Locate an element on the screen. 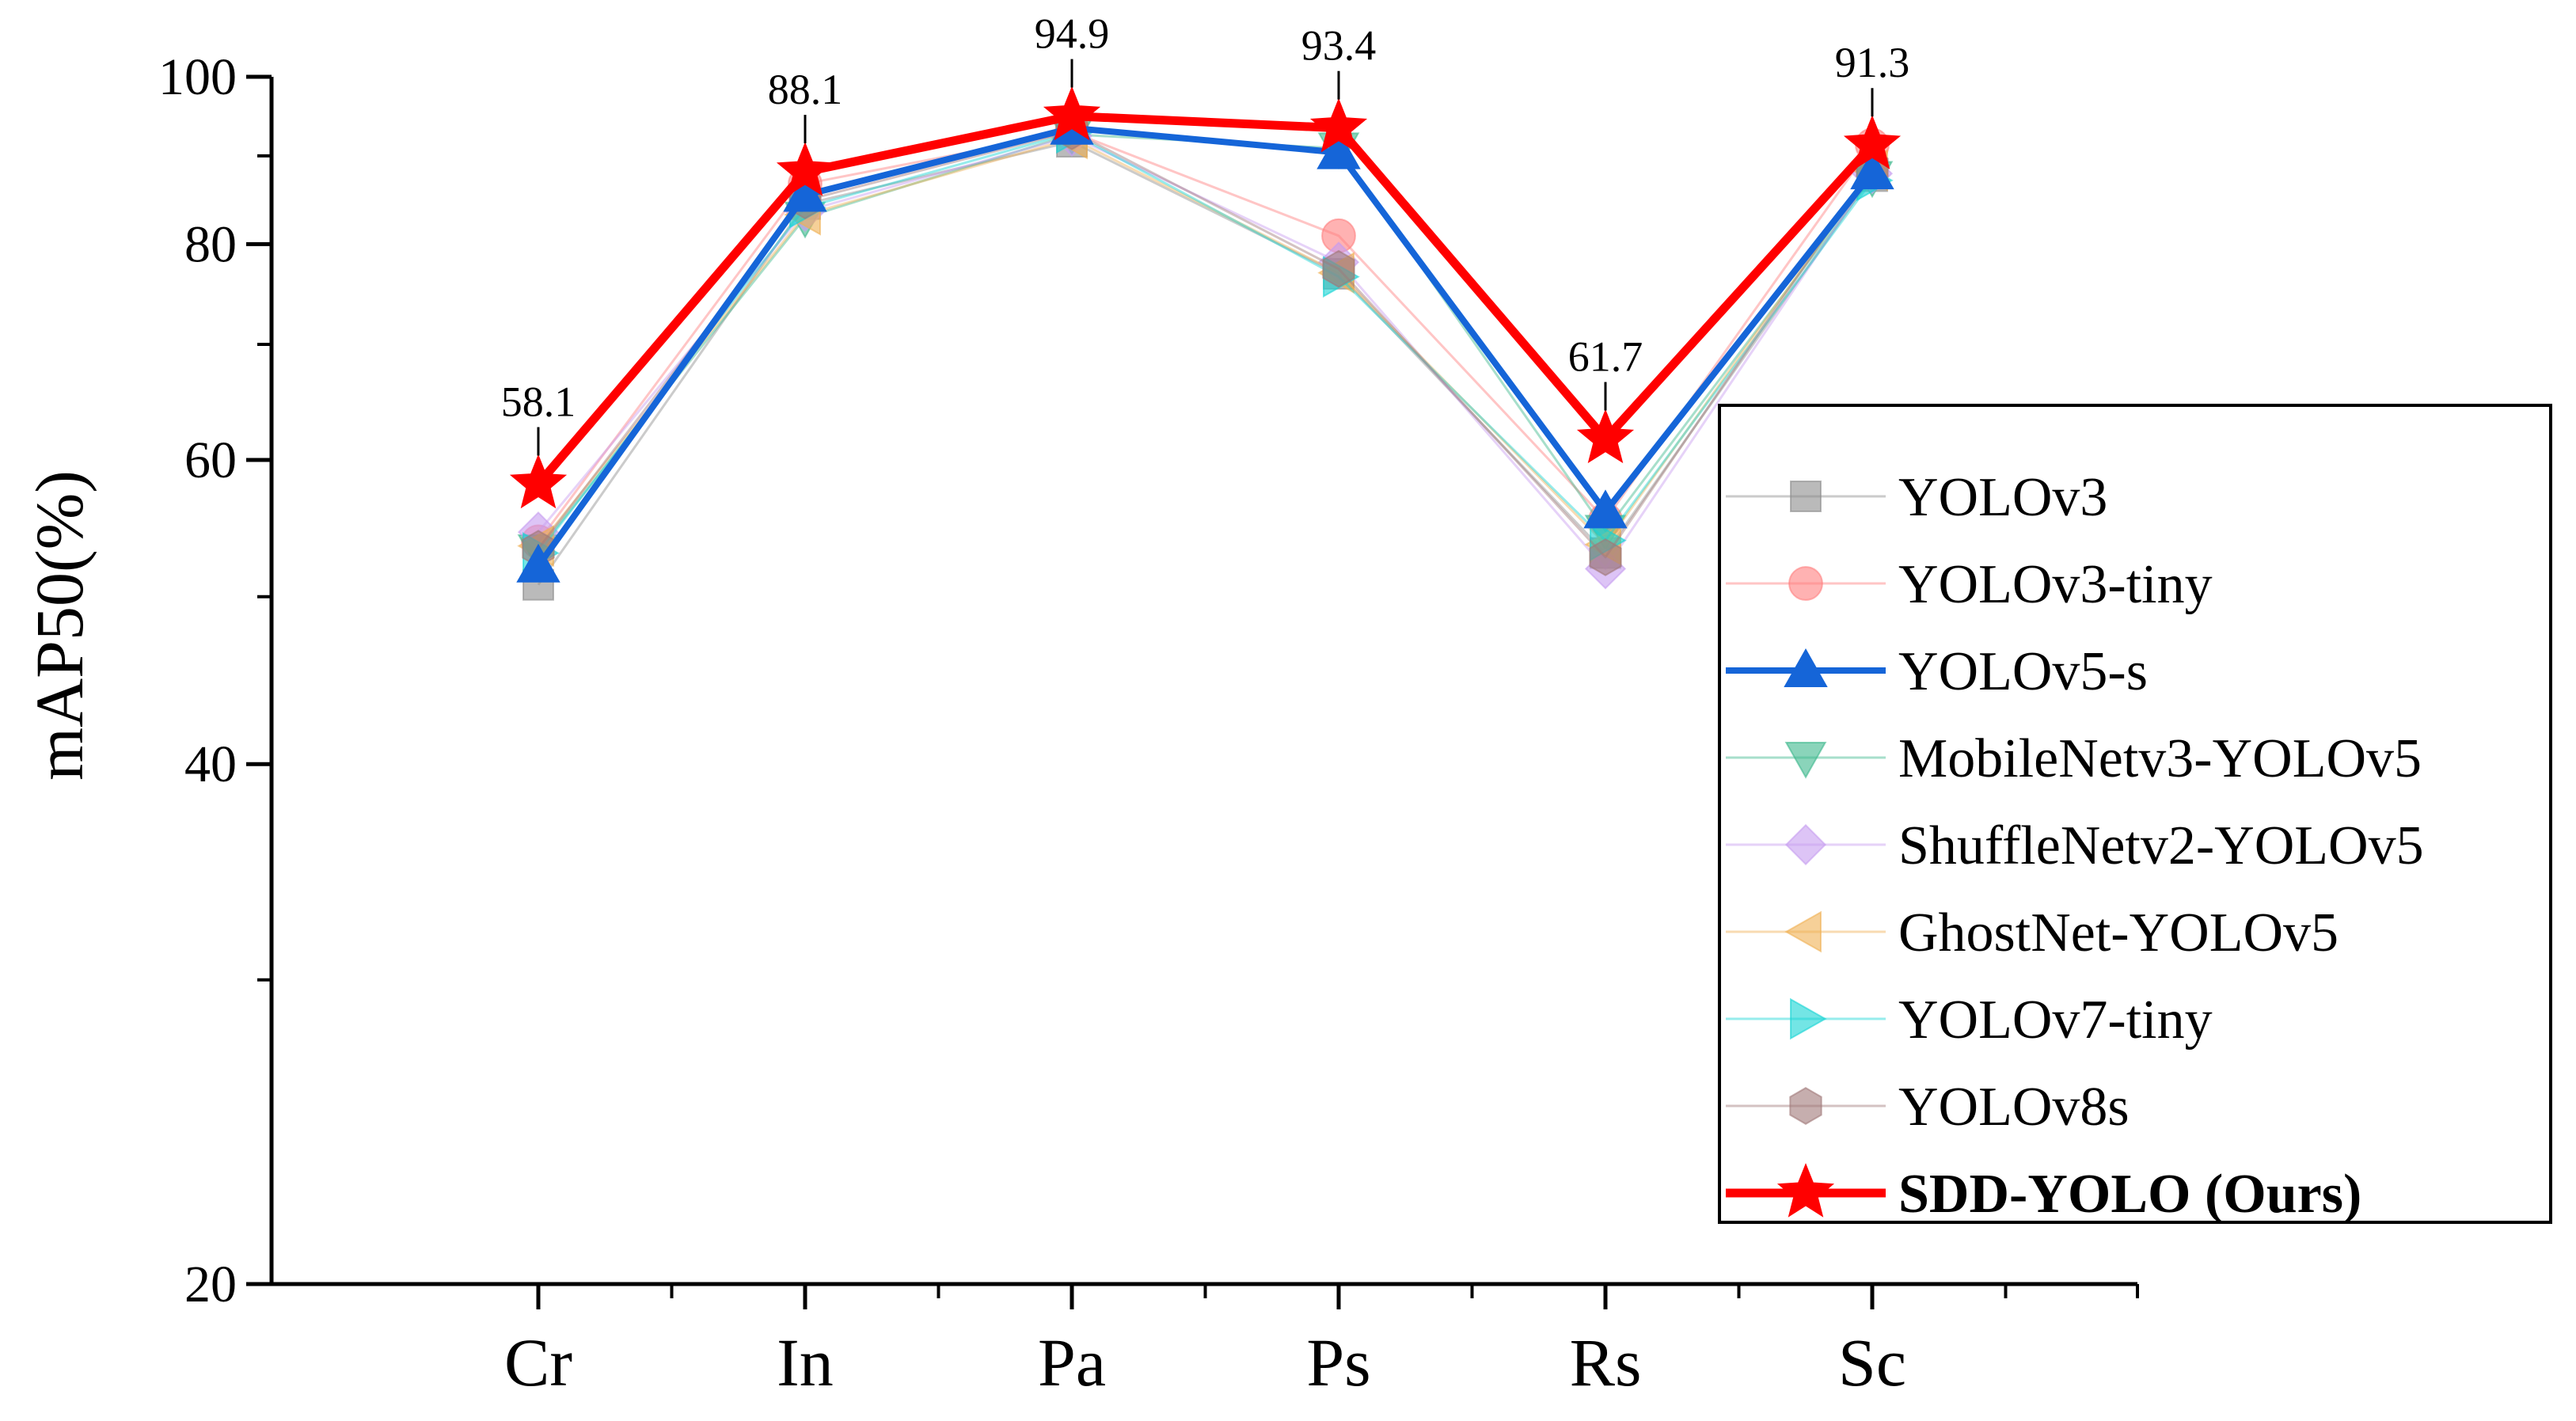 This screenshot has height=1421, width=2576. legend-label-shufflenetv2-yolov5: ShuffleNetv2-YOLOv5 is located at coordinates (2161, 845).